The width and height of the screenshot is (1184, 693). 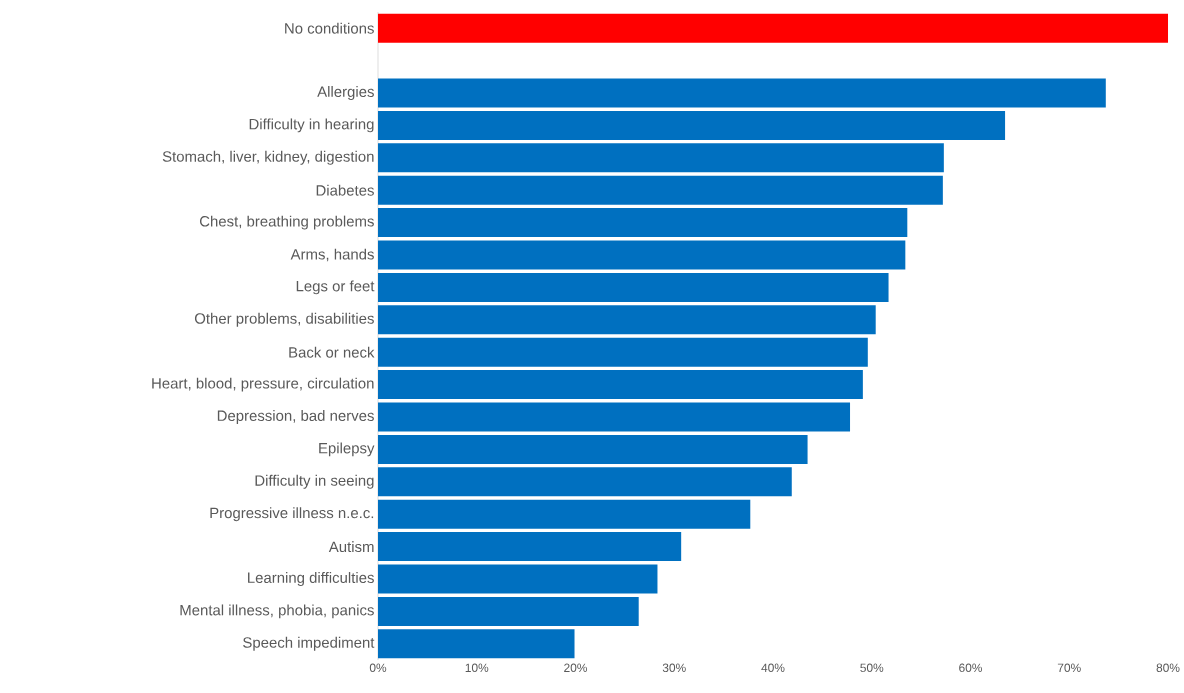 What do you see at coordinates (332, 255) in the screenshot?
I see `y-tick-label: Arms, hands` at bounding box center [332, 255].